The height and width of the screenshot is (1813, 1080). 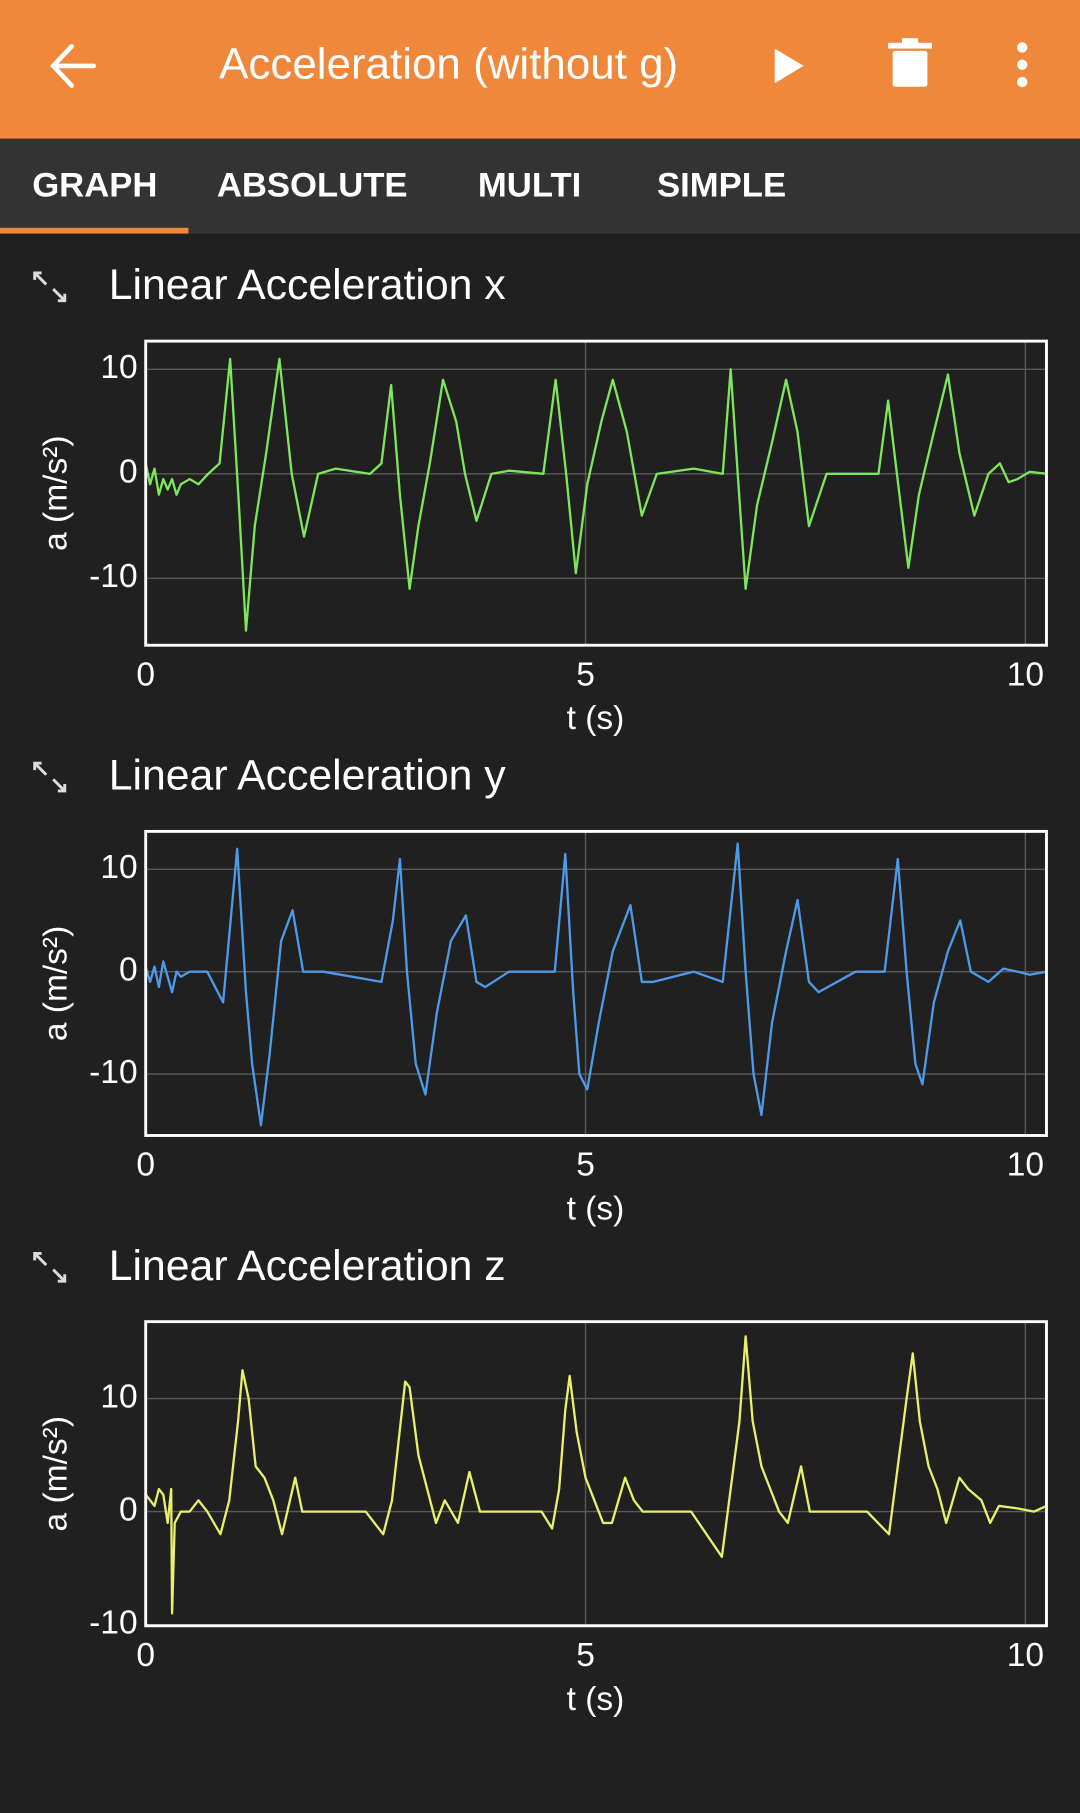 What do you see at coordinates (448, 64) in the screenshot?
I see `app-title: Acceleration (without g)` at bounding box center [448, 64].